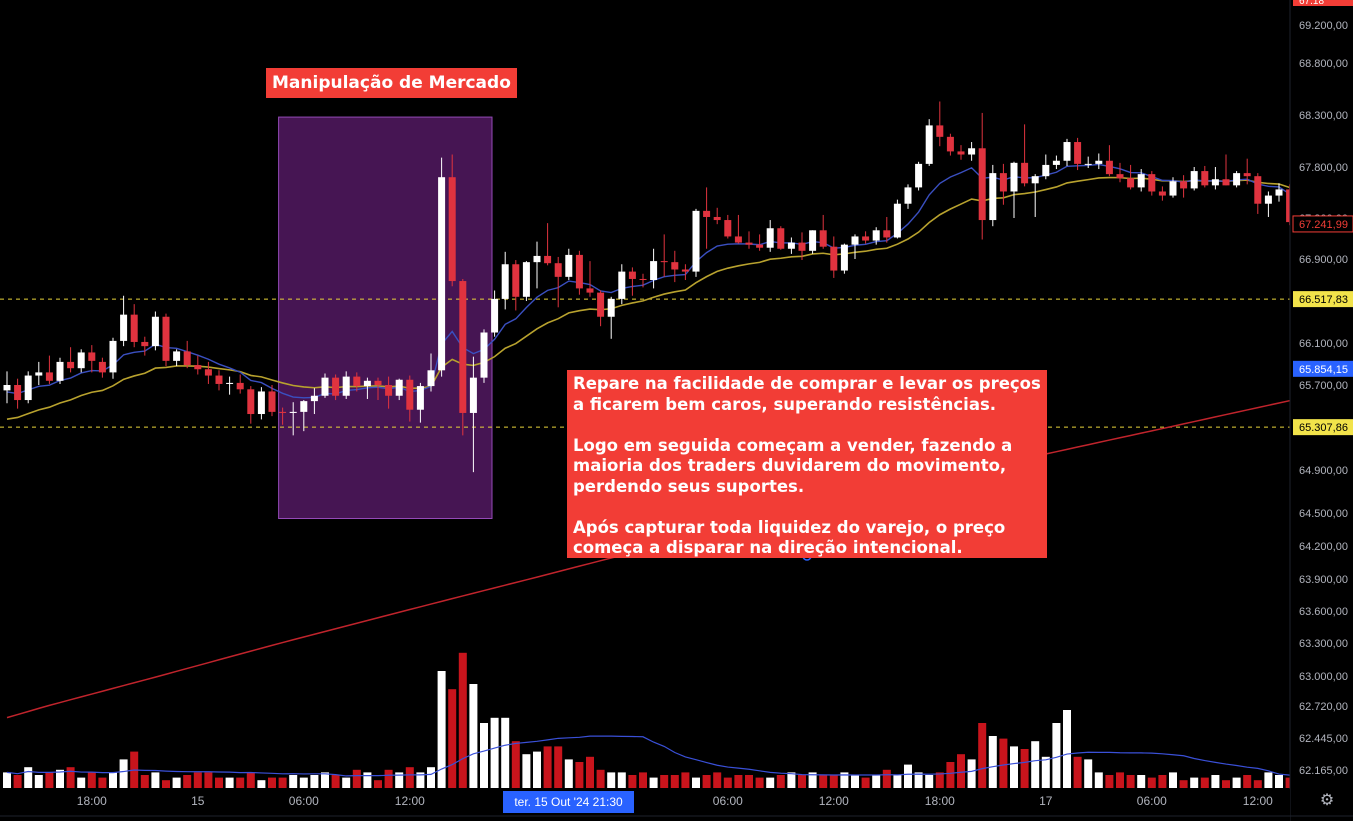  Describe the element at coordinates (1046, 801) in the screenshot. I see `x-tick-label: 17` at that location.